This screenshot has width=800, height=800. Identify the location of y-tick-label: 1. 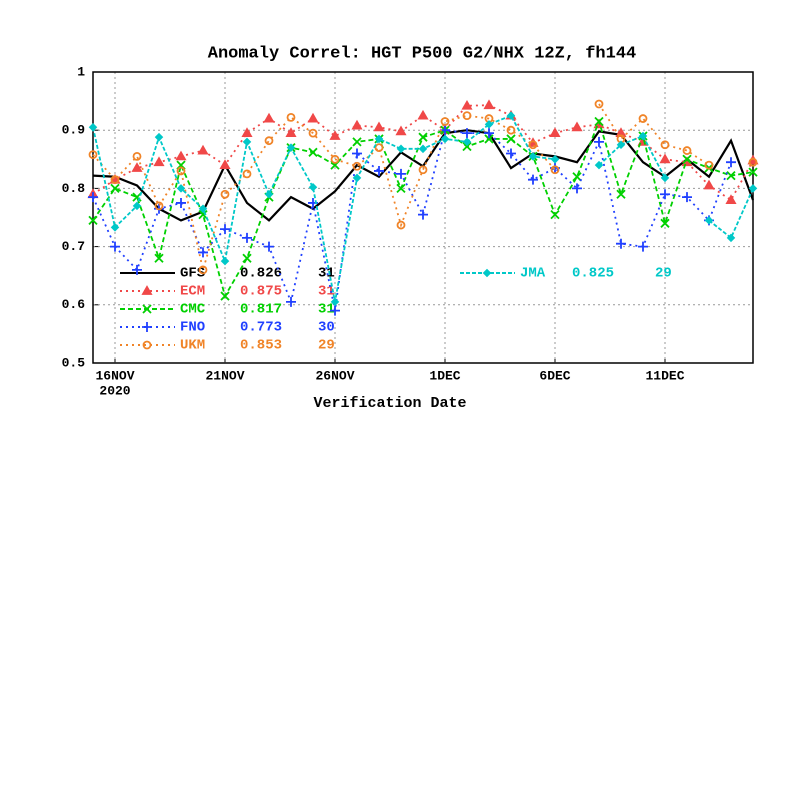
(81, 71).